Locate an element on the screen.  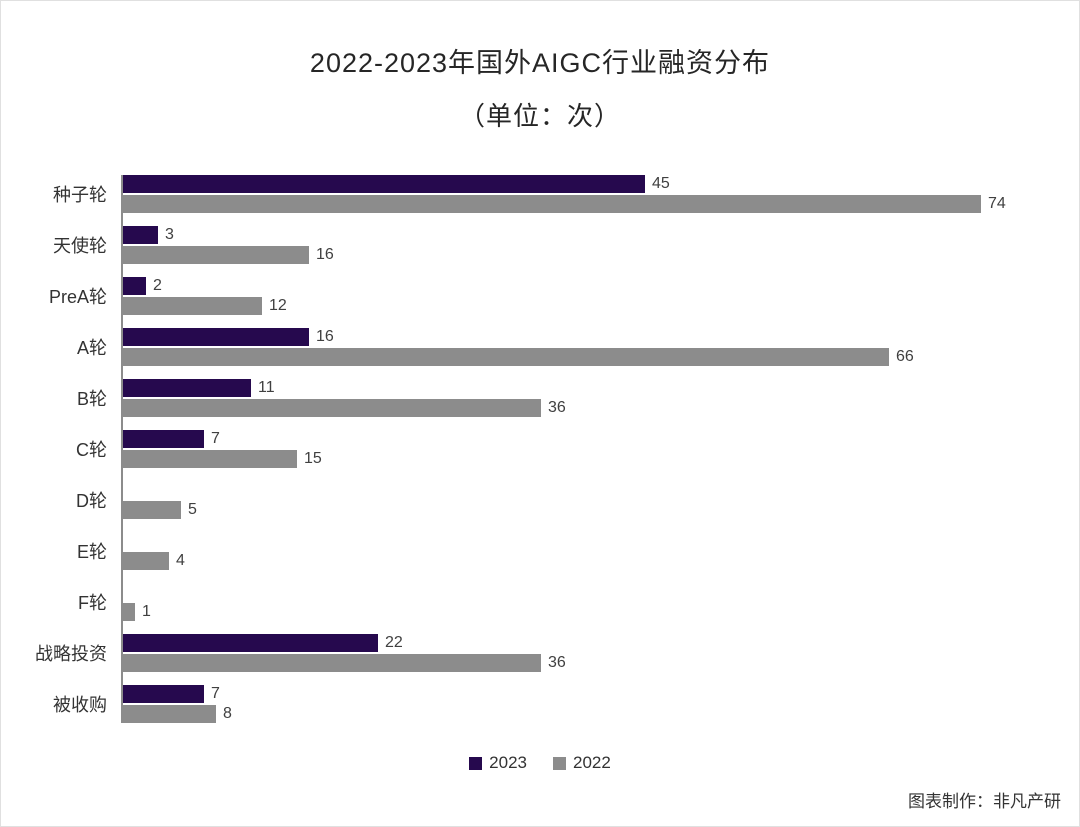
bar-slot-2022: 1 is located at coordinates (137, 612).